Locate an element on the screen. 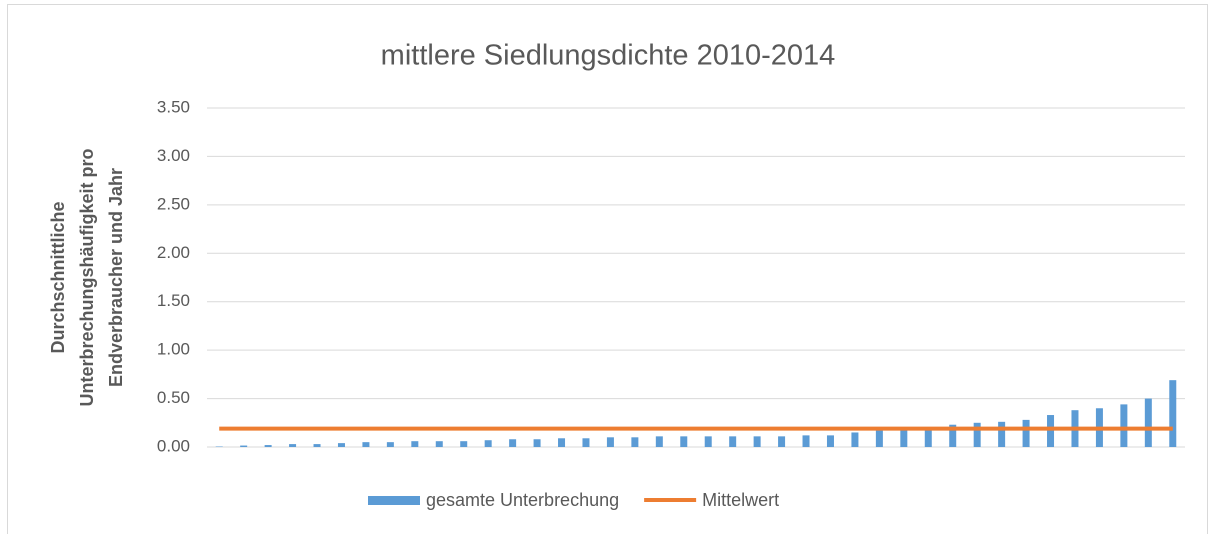 This screenshot has height=534, width=1215. y-tick-label: 1.00 is located at coordinates (173, 349).